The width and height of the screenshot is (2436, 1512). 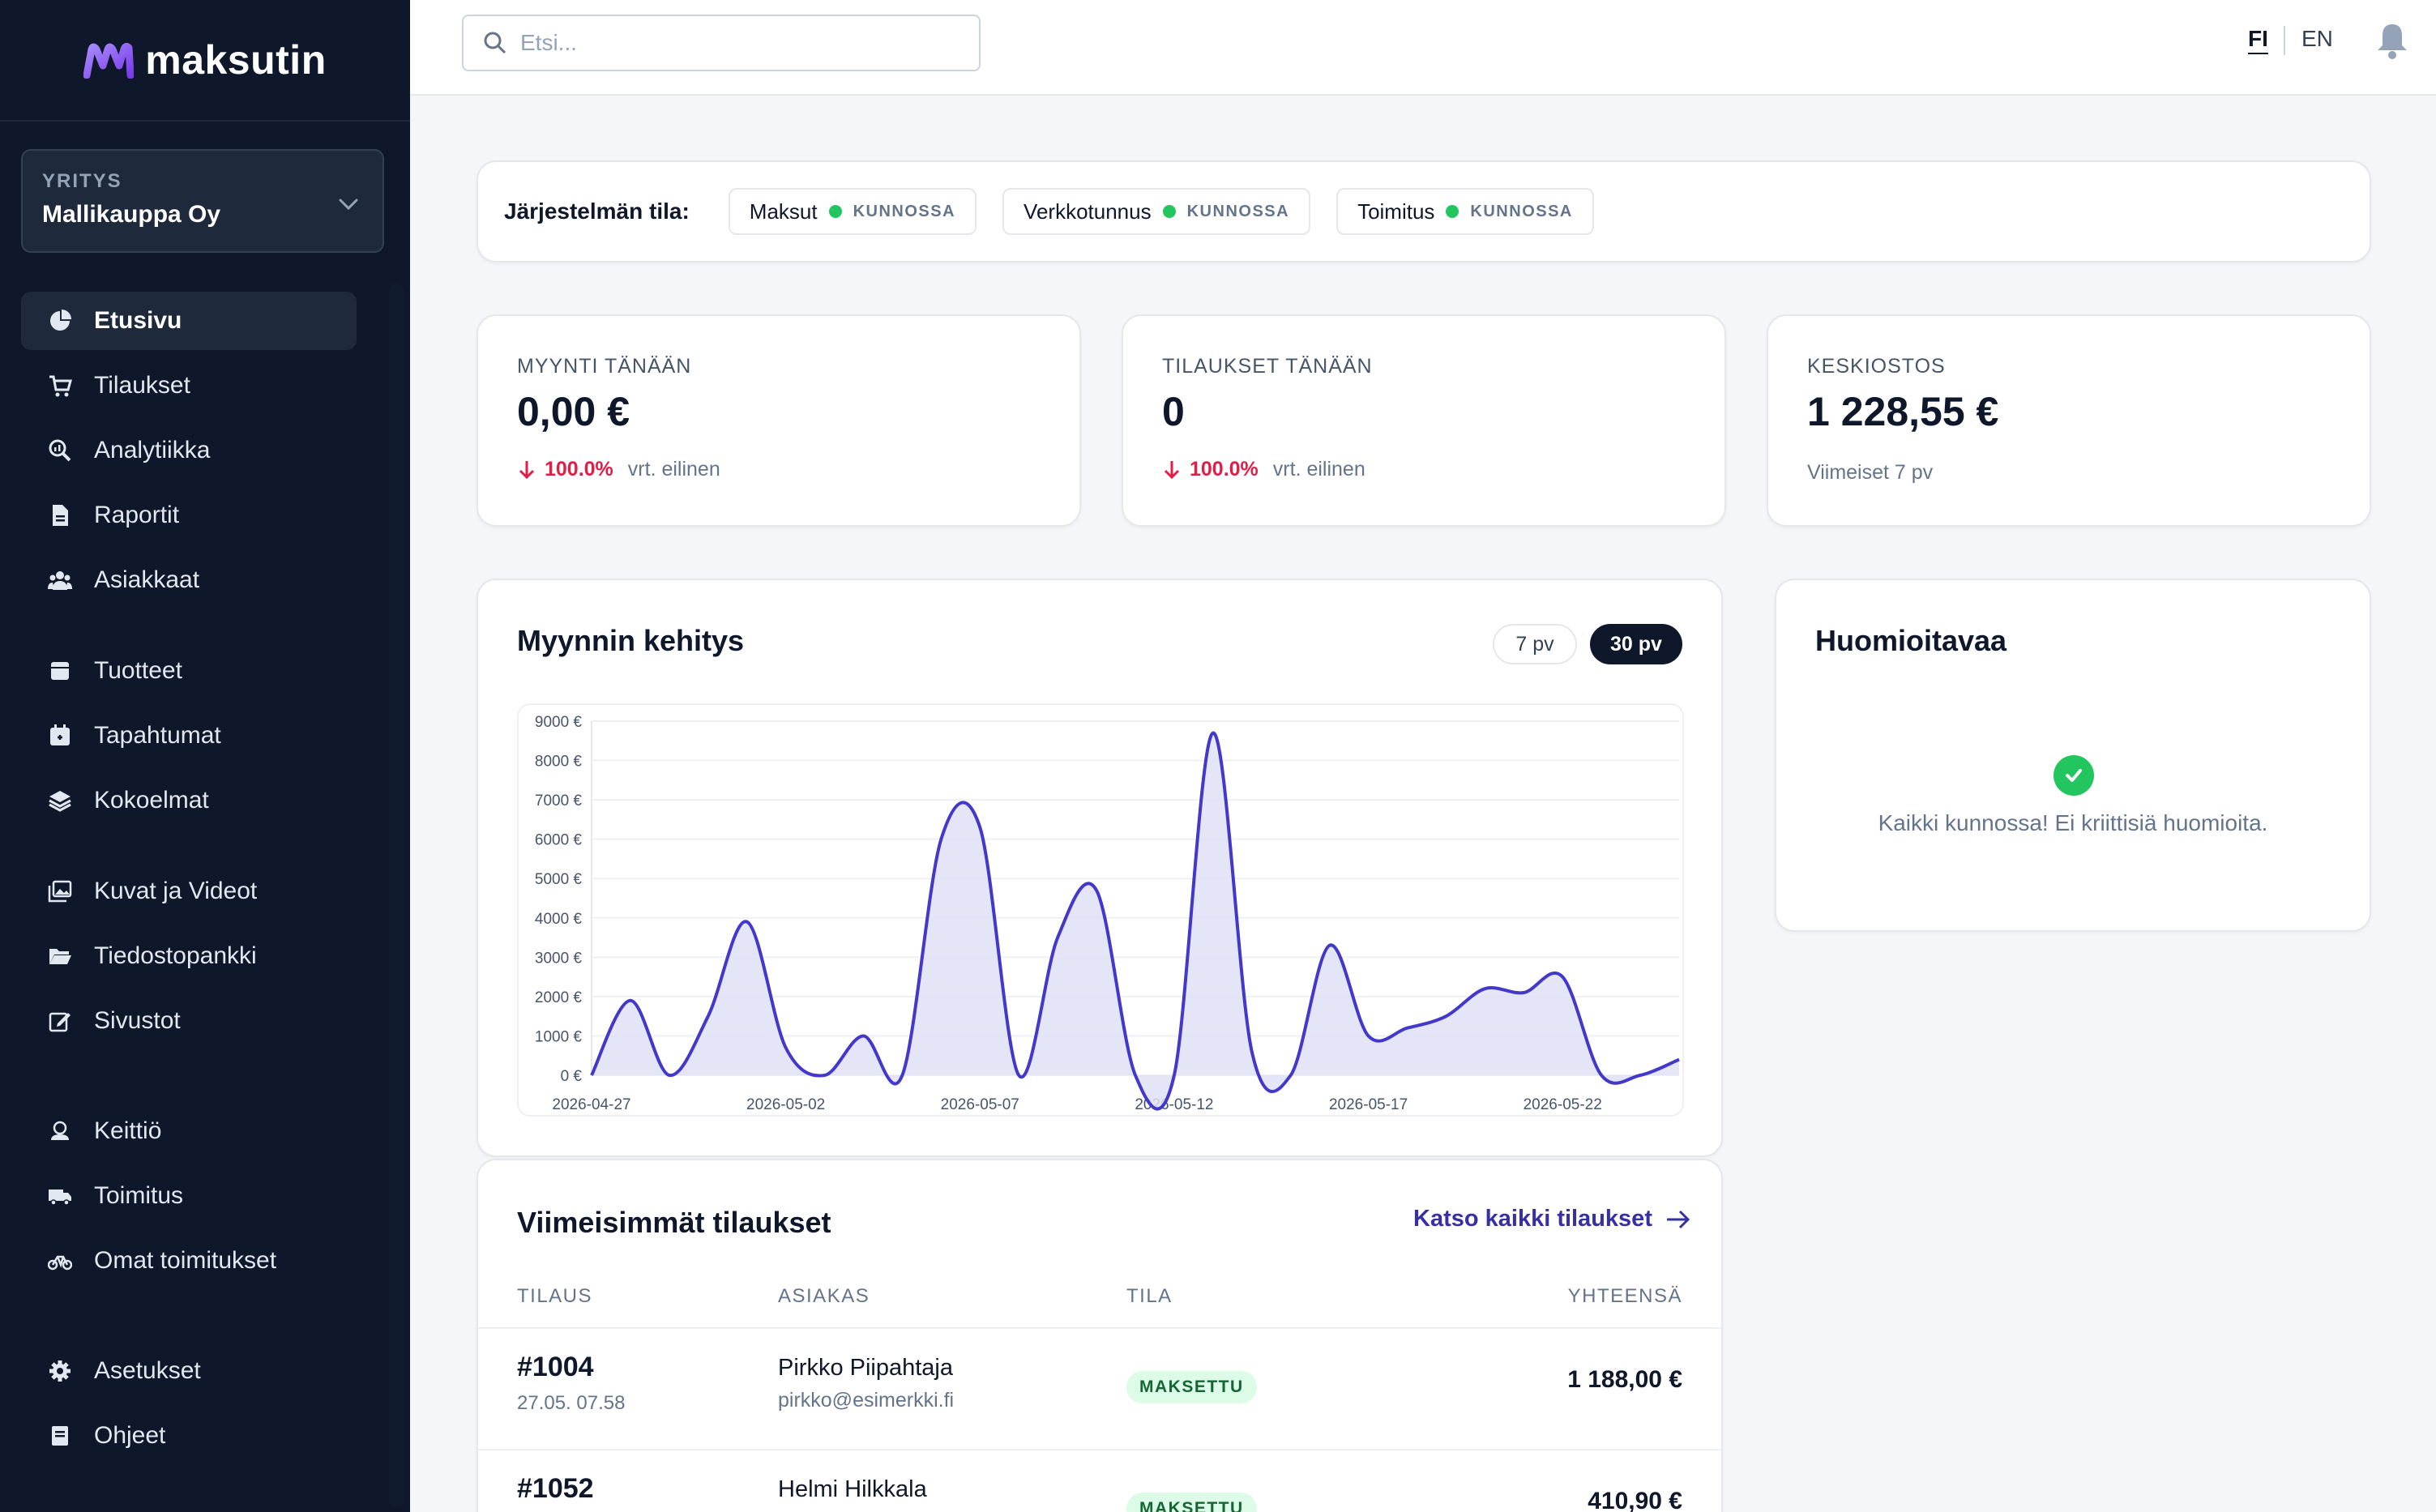 I want to click on order-id: #1052, so click(x=555, y=1488).